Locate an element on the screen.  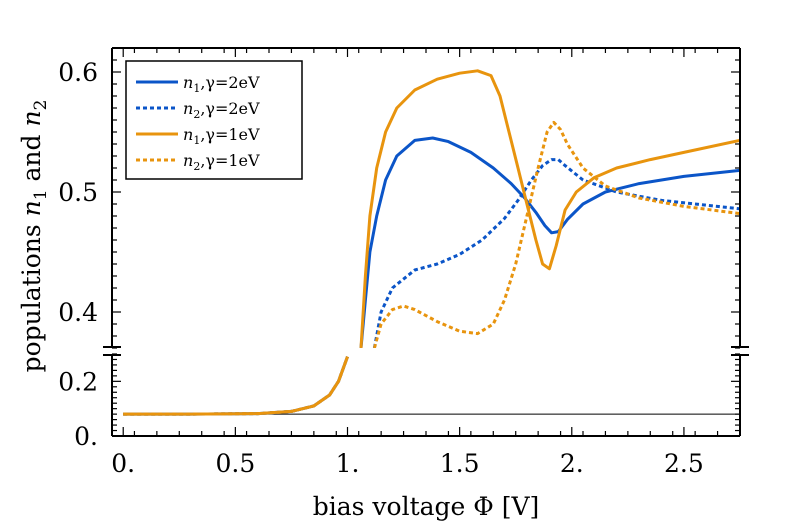
y-axis-title-prefix: populations is located at coordinates (31, 294).